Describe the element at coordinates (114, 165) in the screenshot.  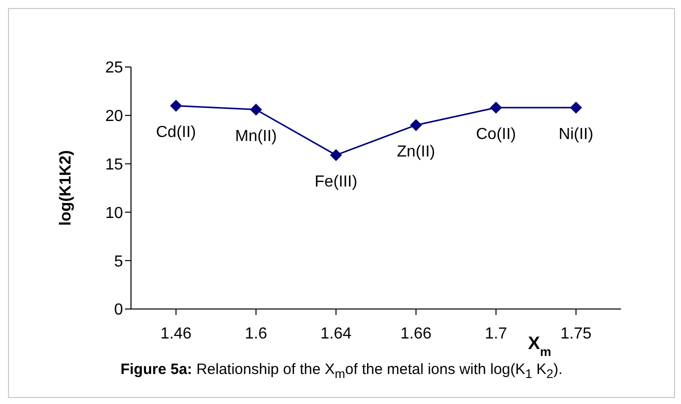
I see `y-tick-label: 15` at that location.